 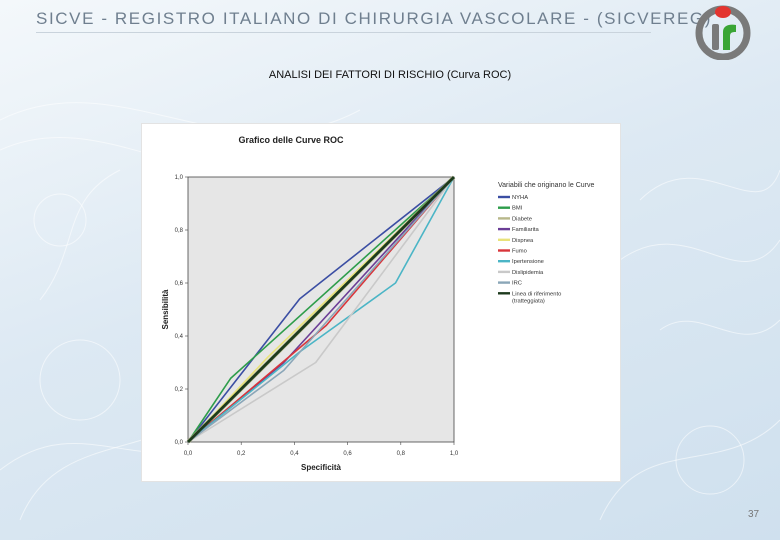 What do you see at coordinates (528, 262) in the screenshot?
I see `legend-label: Ipertensione` at bounding box center [528, 262].